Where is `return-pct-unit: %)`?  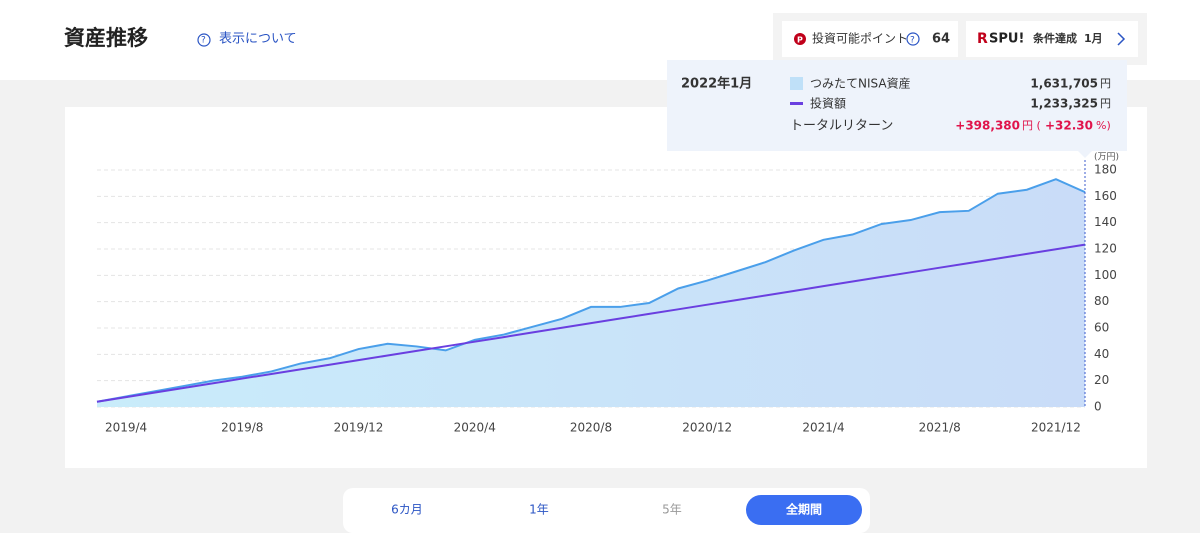
return-pct-unit: %) is located at coordinates (1103, 125).